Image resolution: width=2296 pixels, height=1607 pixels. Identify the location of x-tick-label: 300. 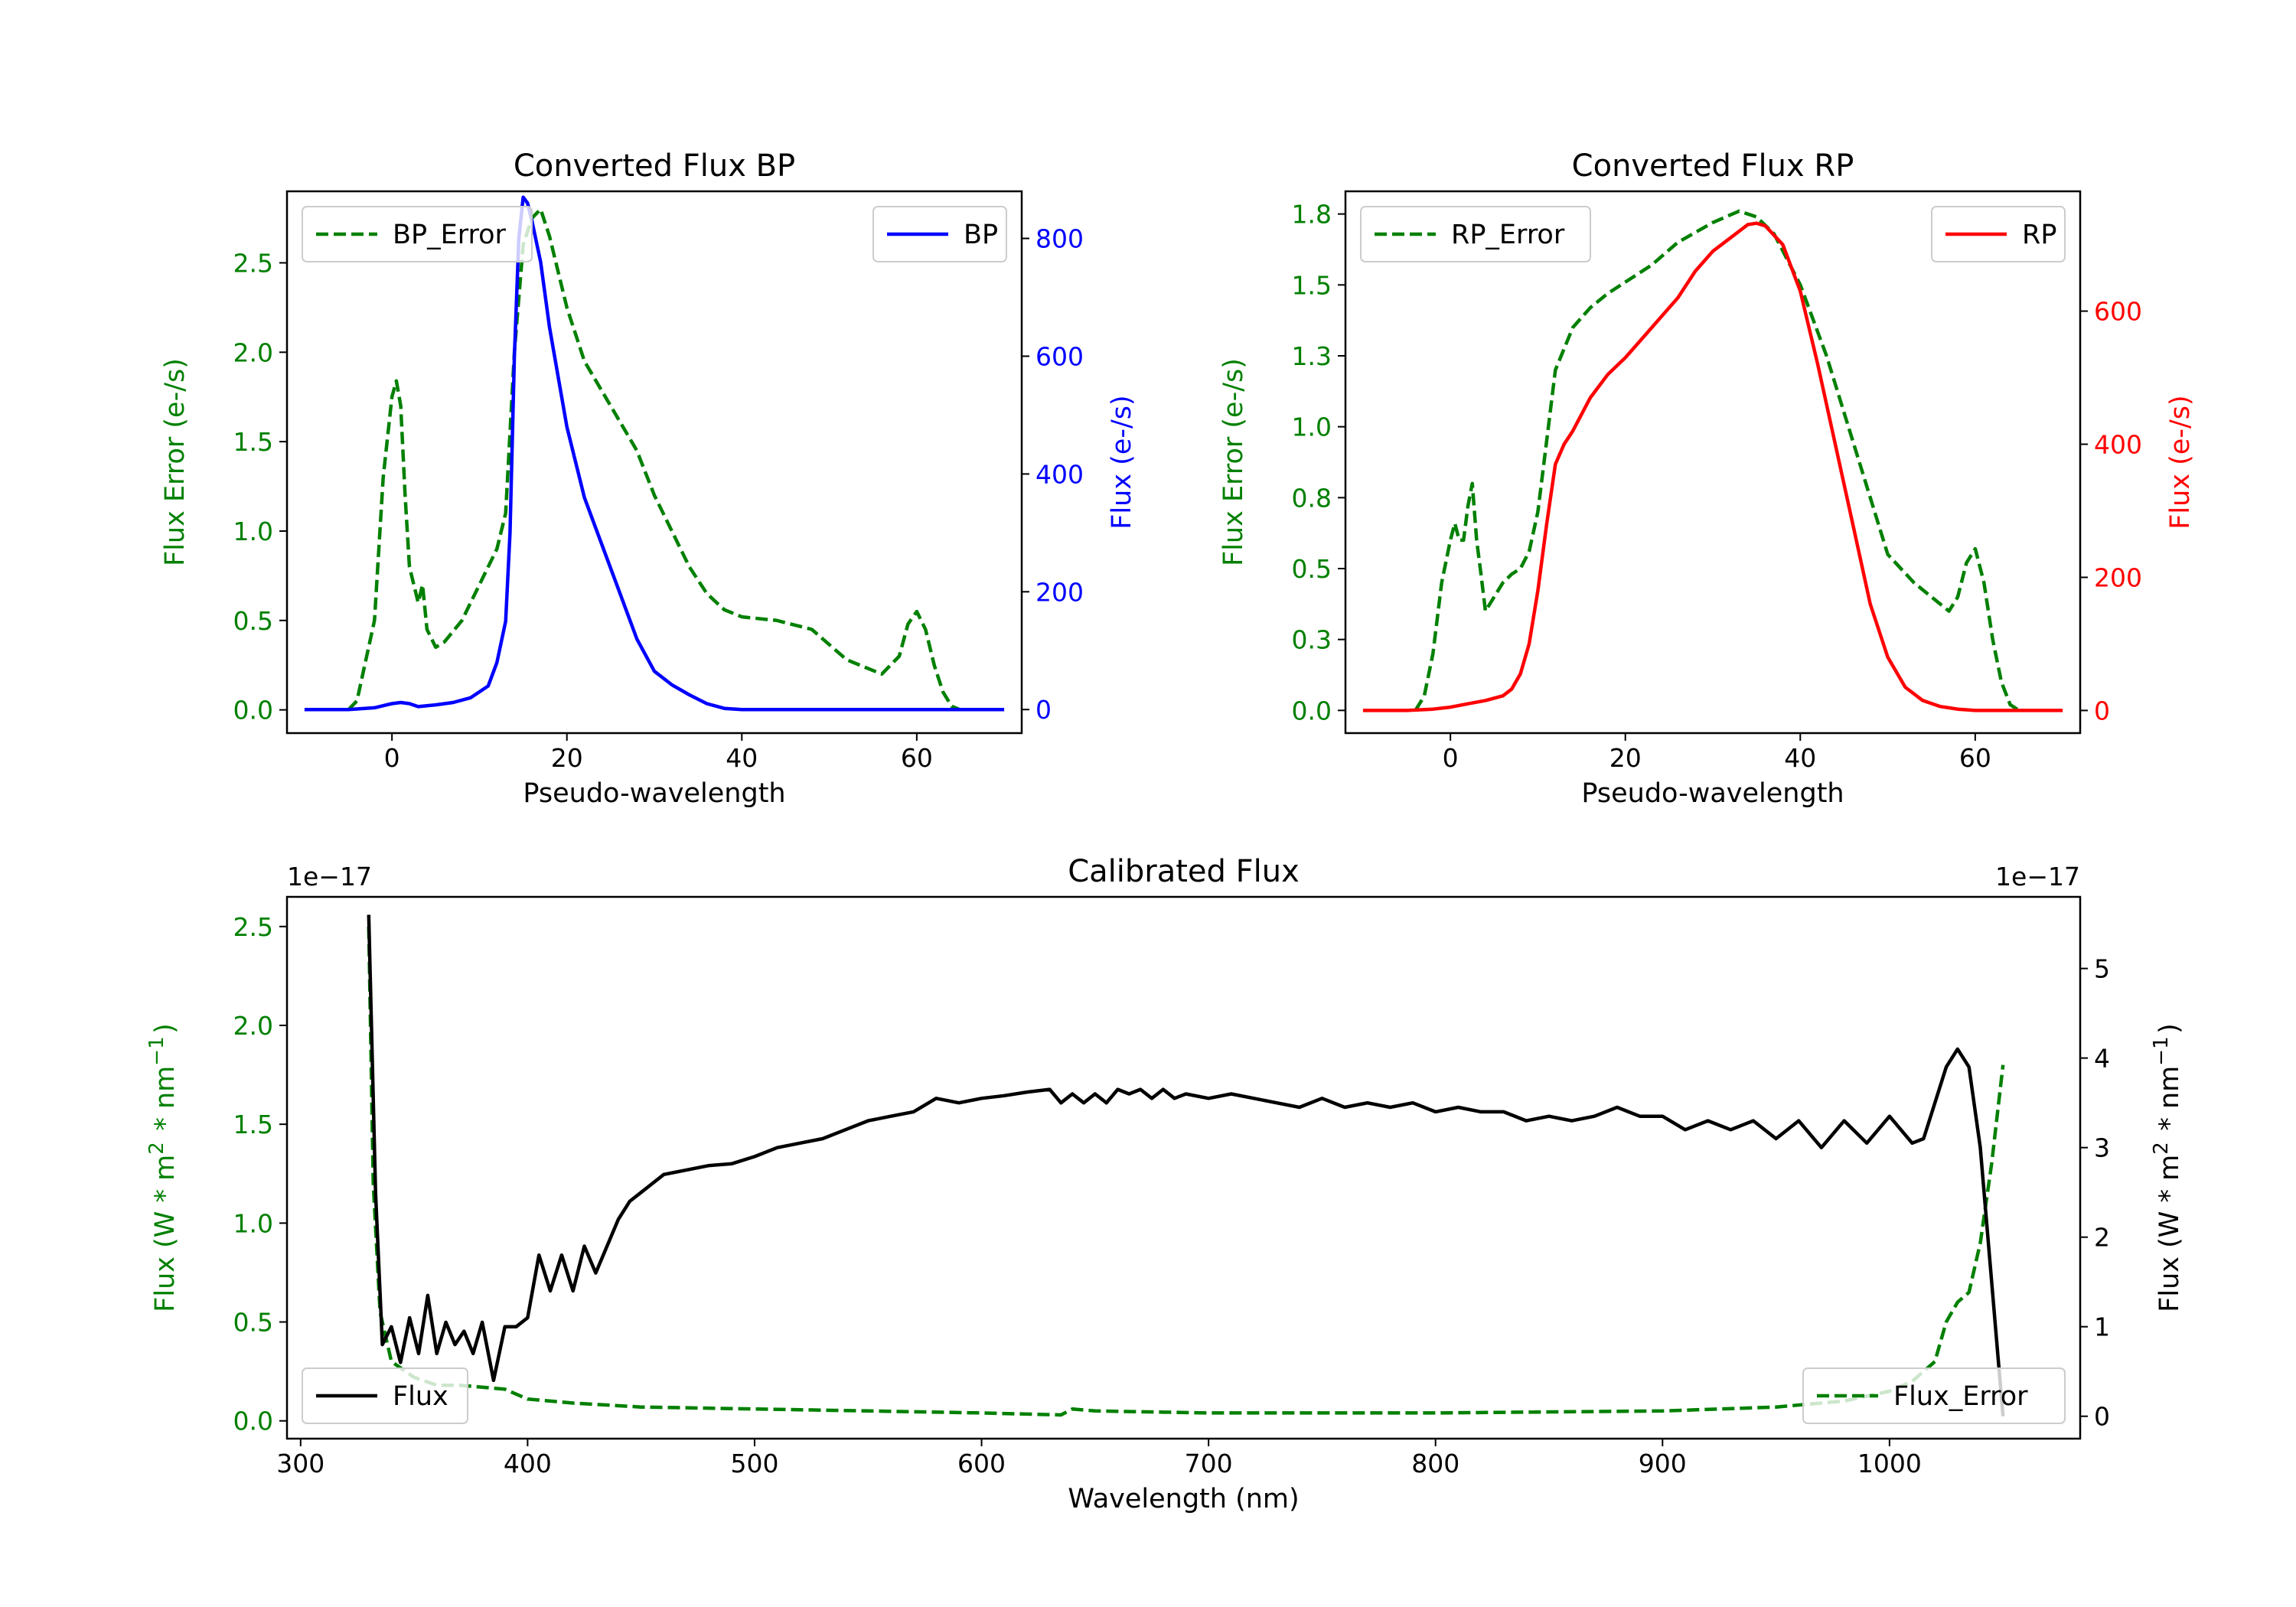
(300, 1463).